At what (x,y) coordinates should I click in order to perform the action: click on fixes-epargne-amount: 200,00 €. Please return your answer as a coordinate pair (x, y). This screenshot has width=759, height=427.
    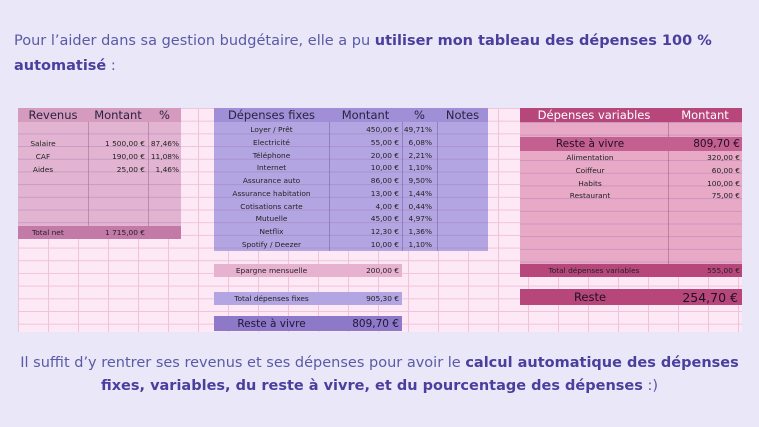
    Looking at the image, I should click on (382, 270).